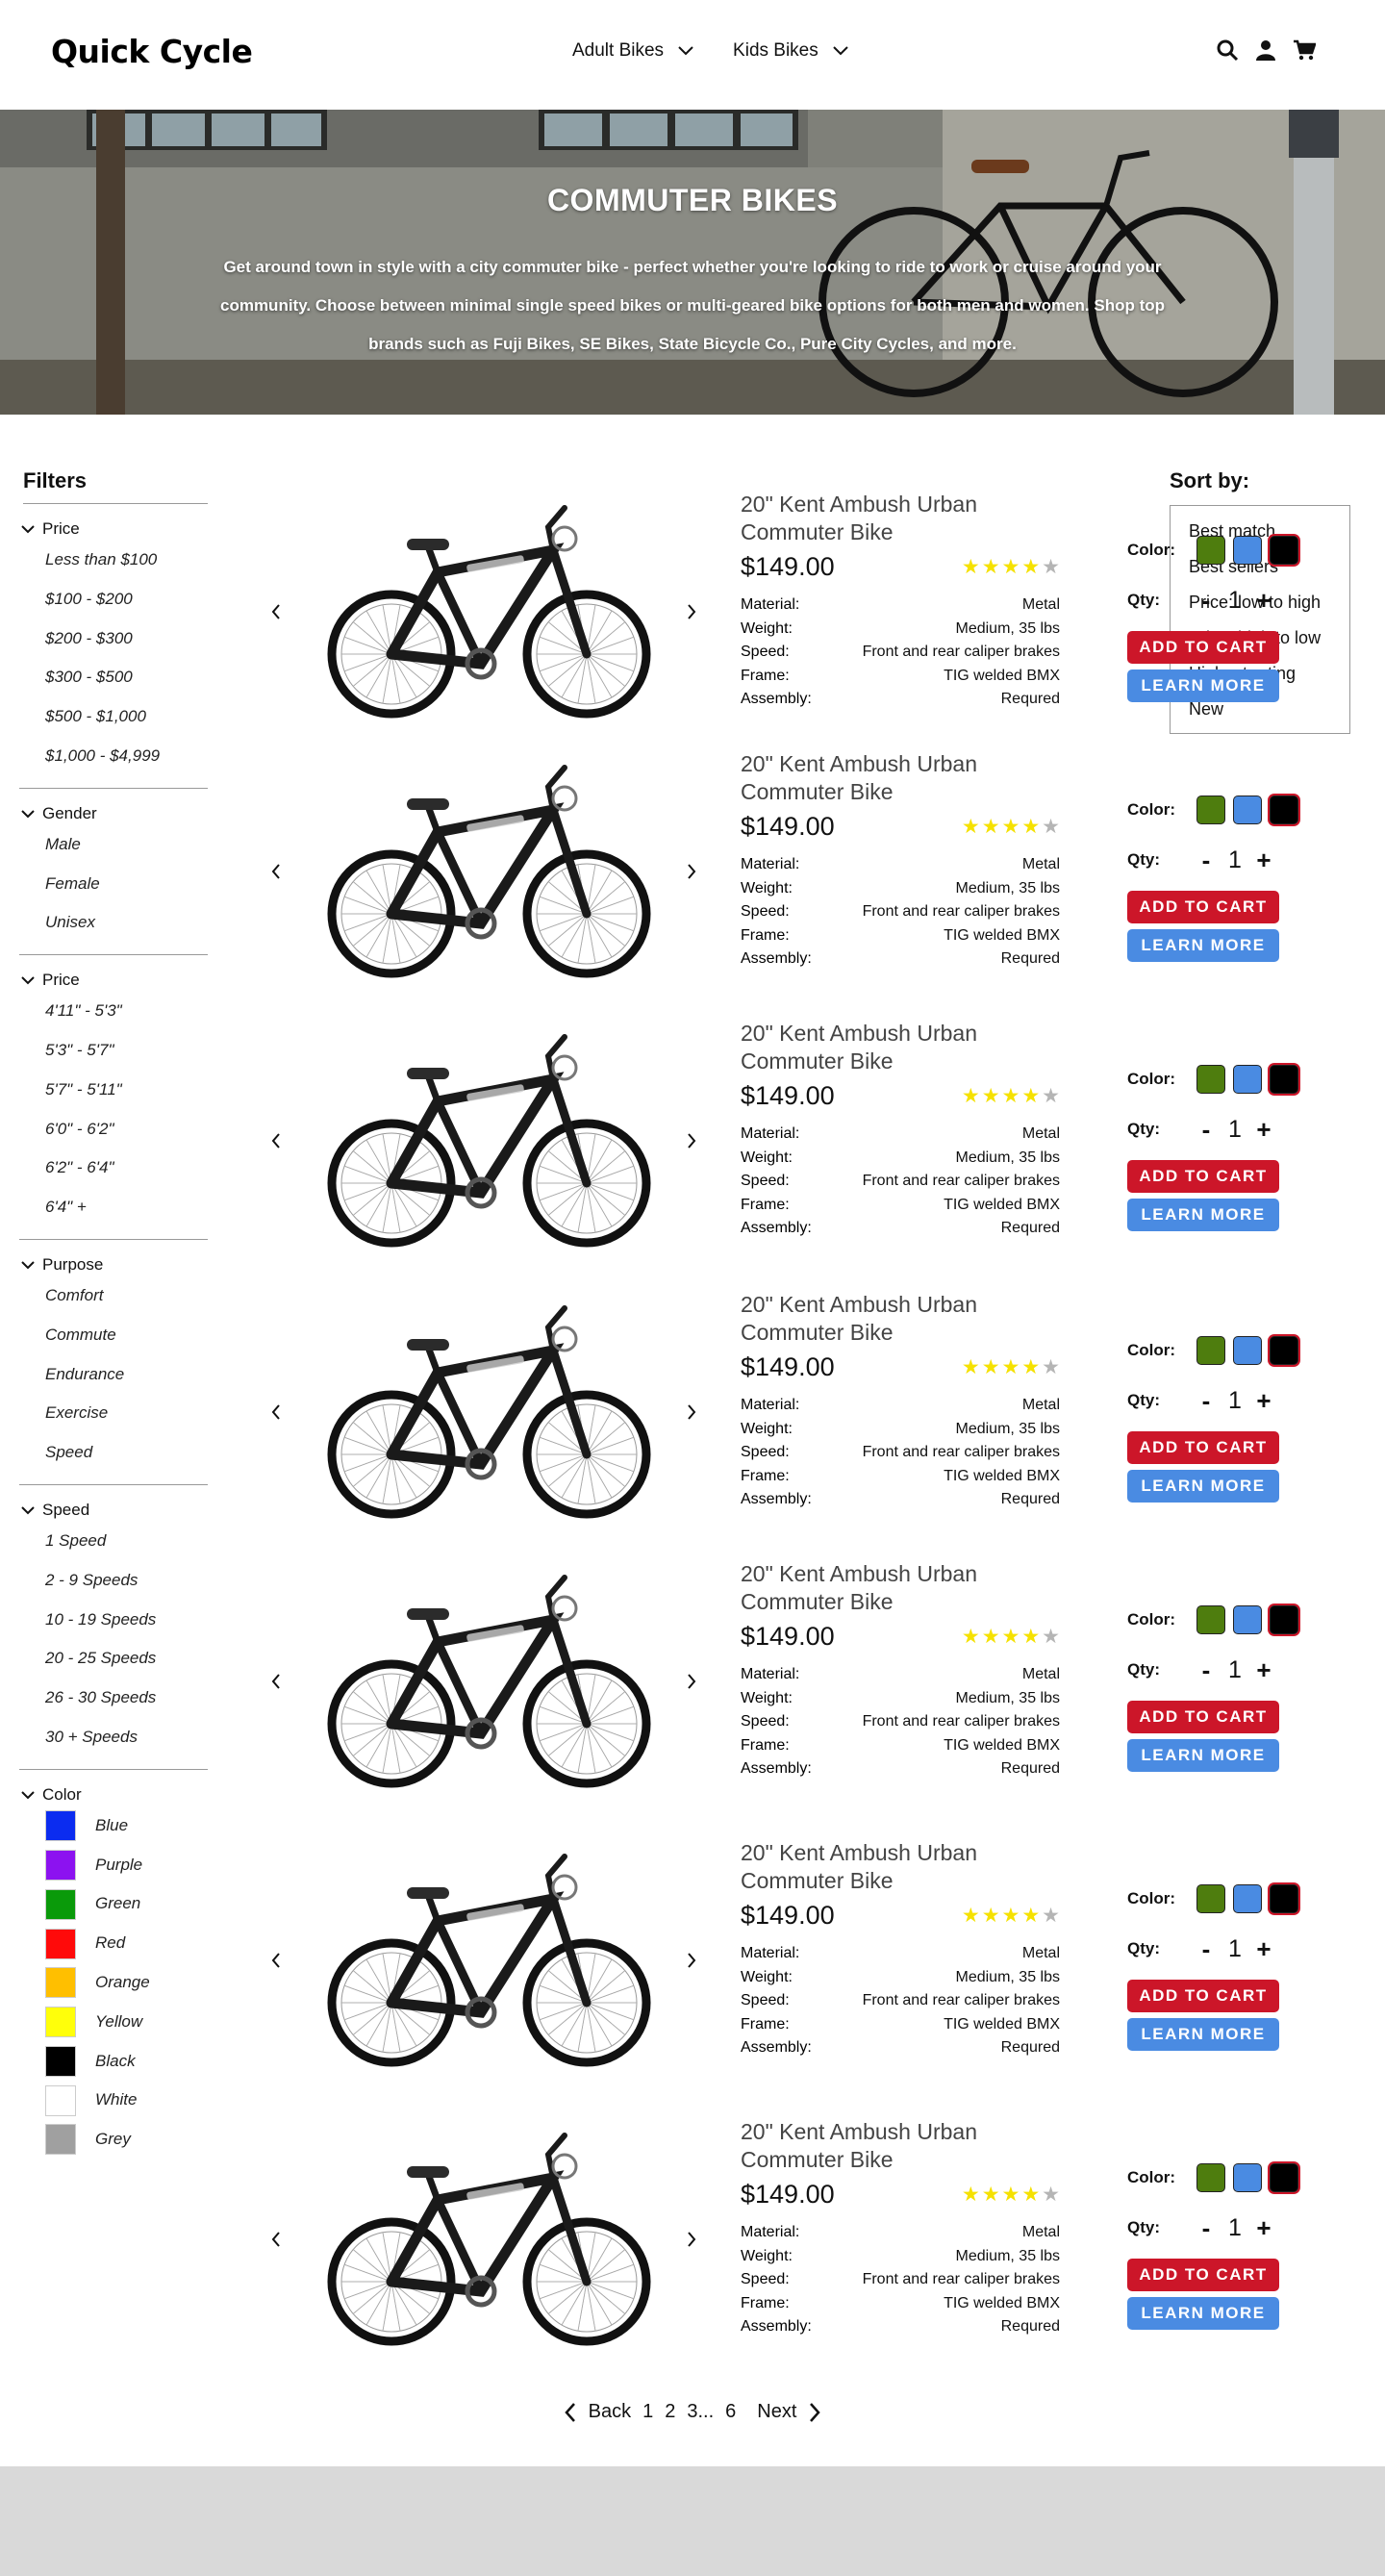  Describe the element at coordinates (72, 883) in the screenshot. I see `filter-option: Female` at that location.